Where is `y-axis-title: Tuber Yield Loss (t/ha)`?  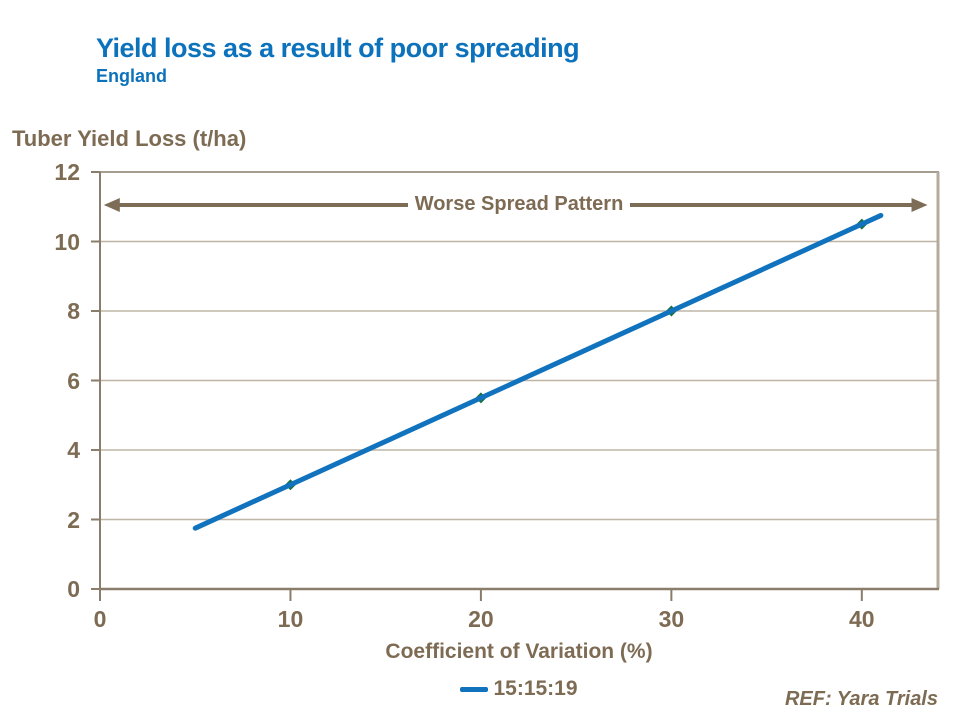
y-axis-title: Tuber Yield Loss (t/ha) is located at coordinates (129, 138).